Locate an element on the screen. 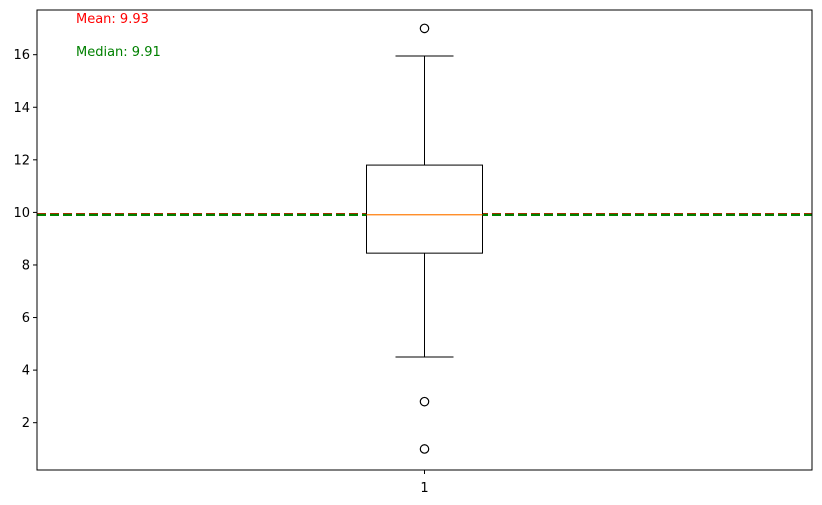 The width and height of the screenshot is (822, 505). interquartile-box is located at coordinates (424, 209).